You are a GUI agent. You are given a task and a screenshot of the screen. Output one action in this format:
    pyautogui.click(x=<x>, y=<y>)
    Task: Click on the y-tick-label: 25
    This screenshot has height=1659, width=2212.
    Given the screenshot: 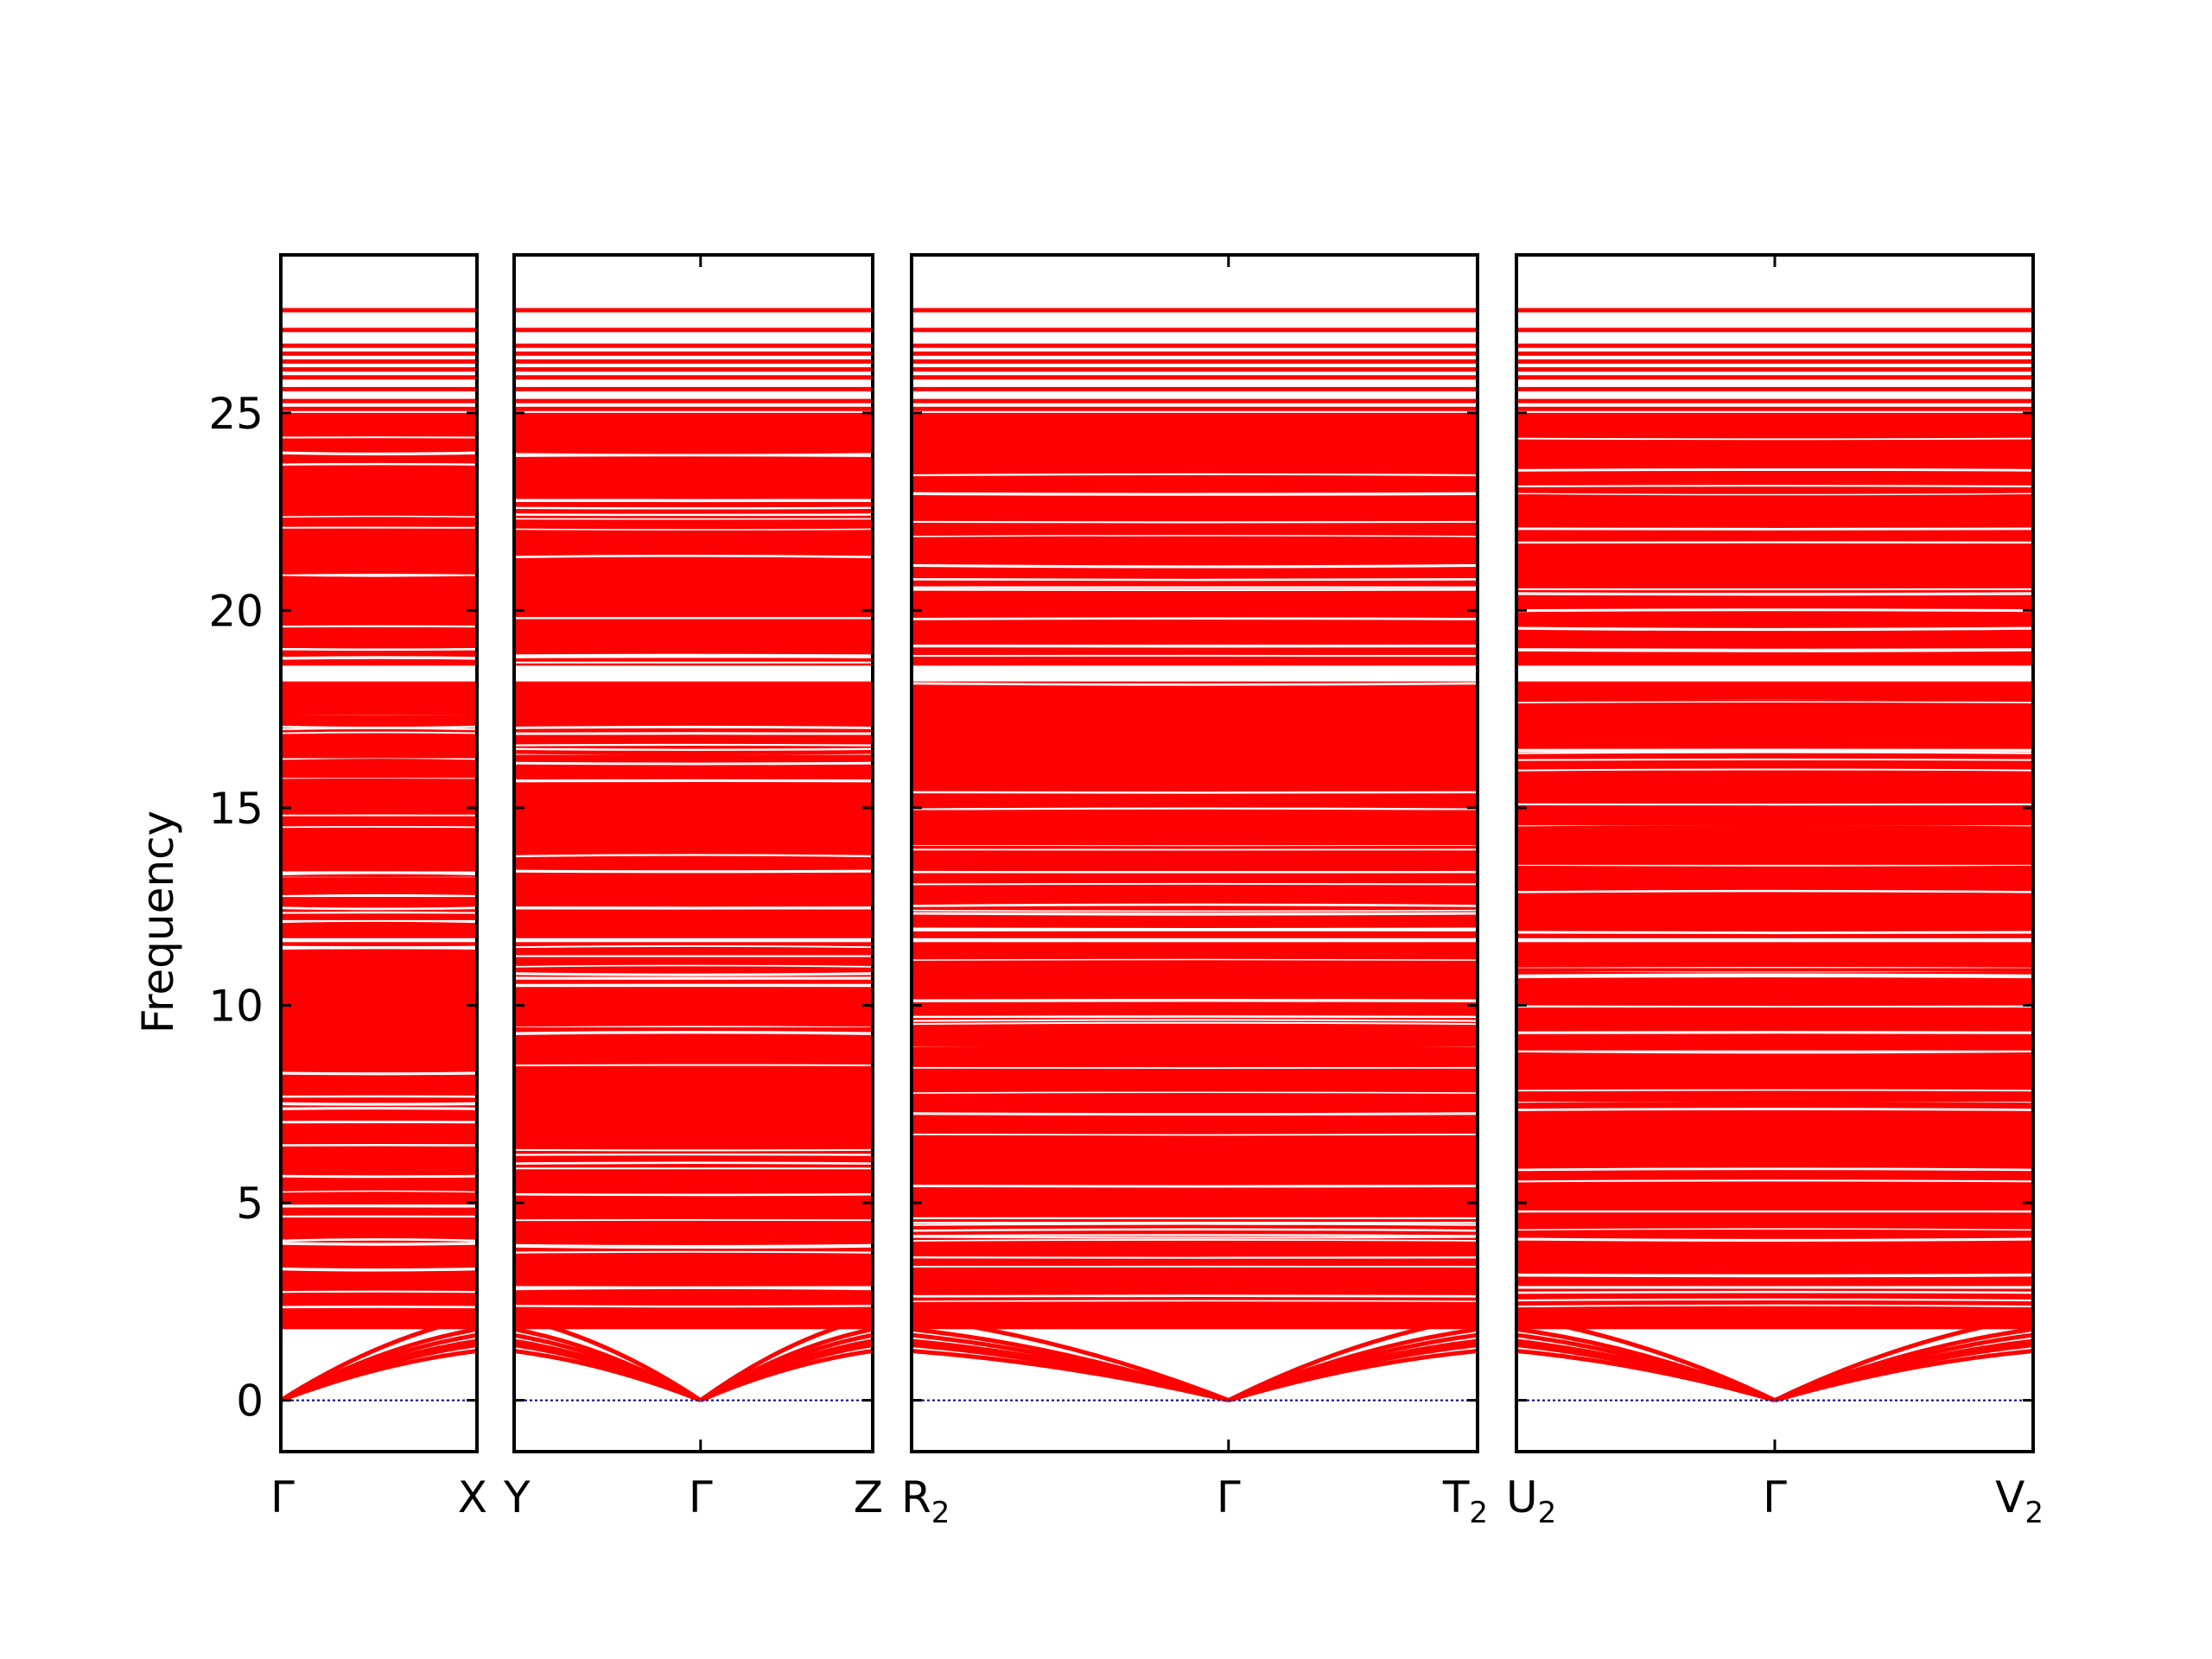 What is the action you would take?
    pyautogui.click(x=236, y=414)
    